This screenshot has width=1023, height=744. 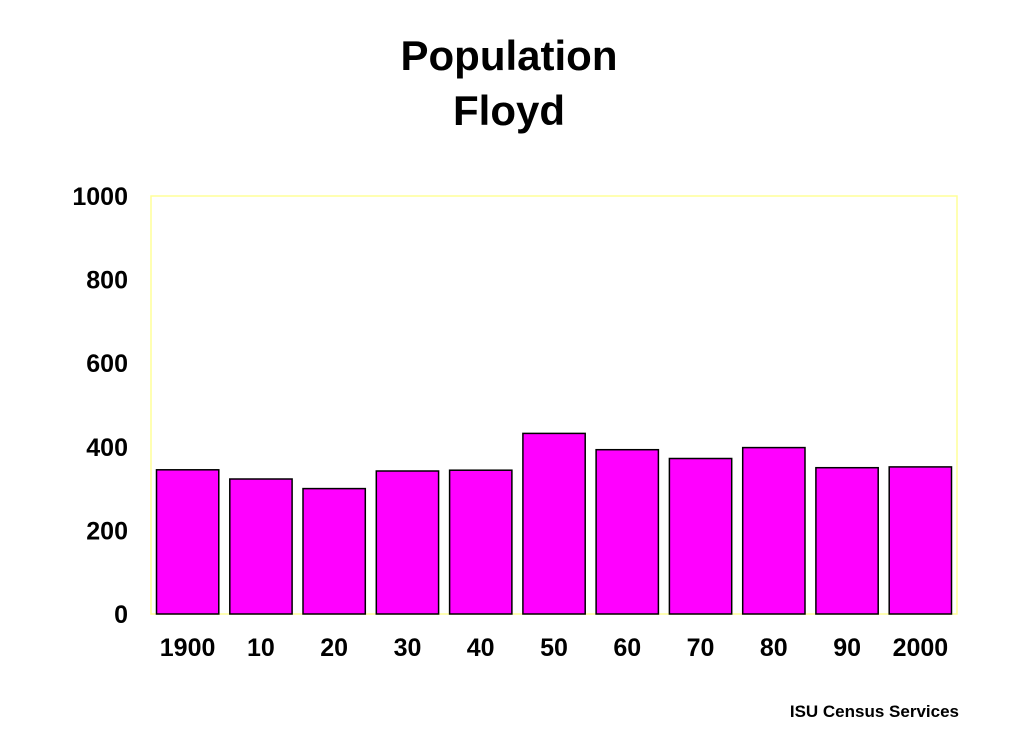 I want to click on x-tick-label: 90, so click(x=847, y=648).